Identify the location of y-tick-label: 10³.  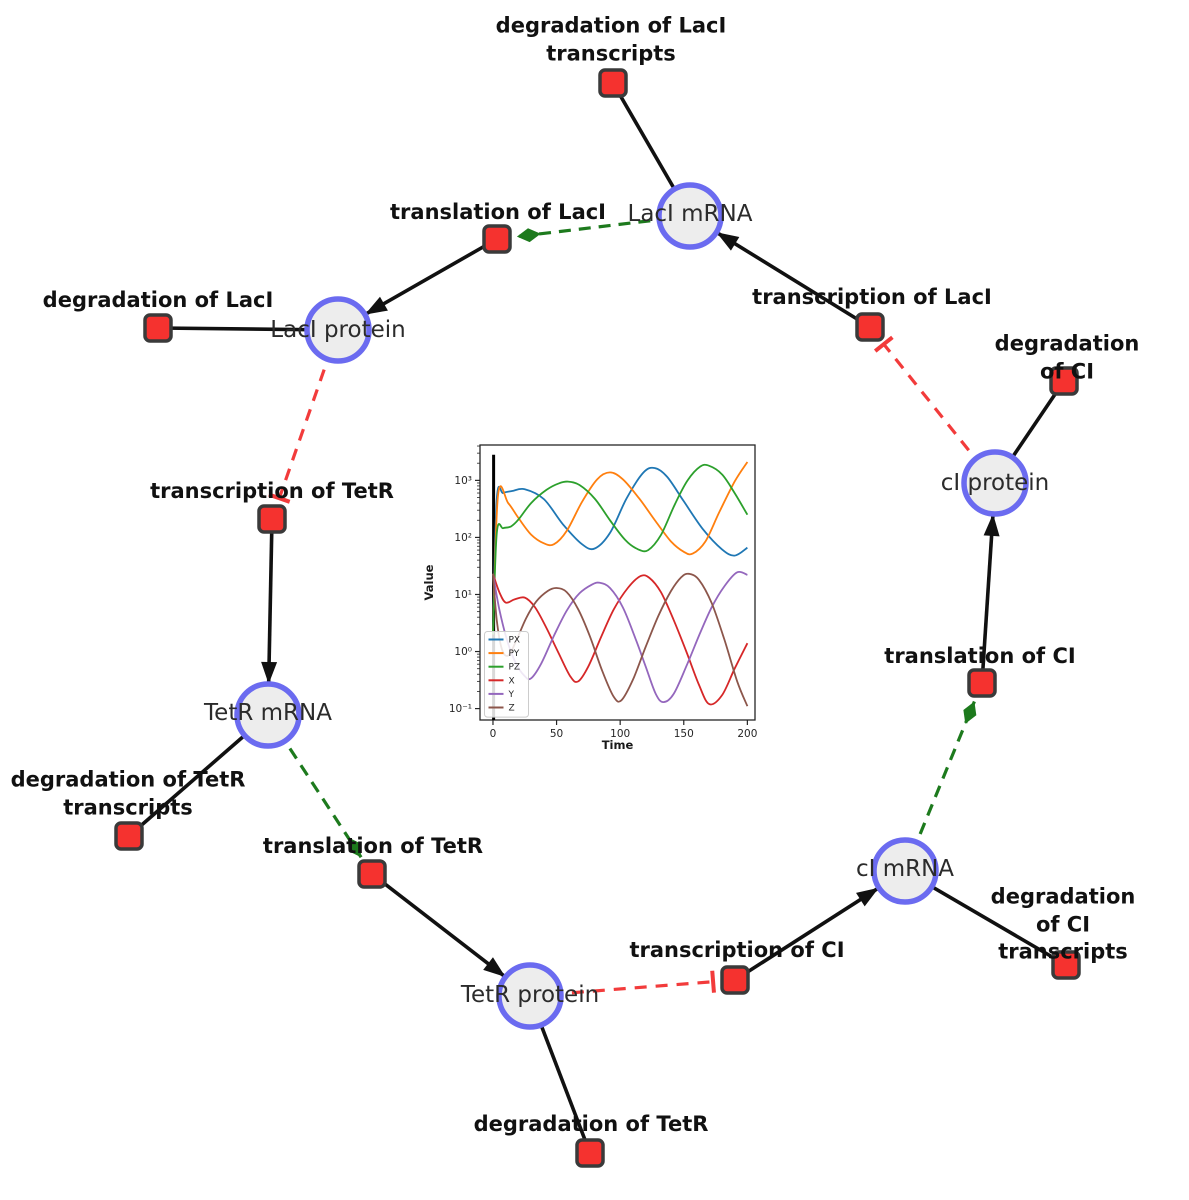
(463, 481).